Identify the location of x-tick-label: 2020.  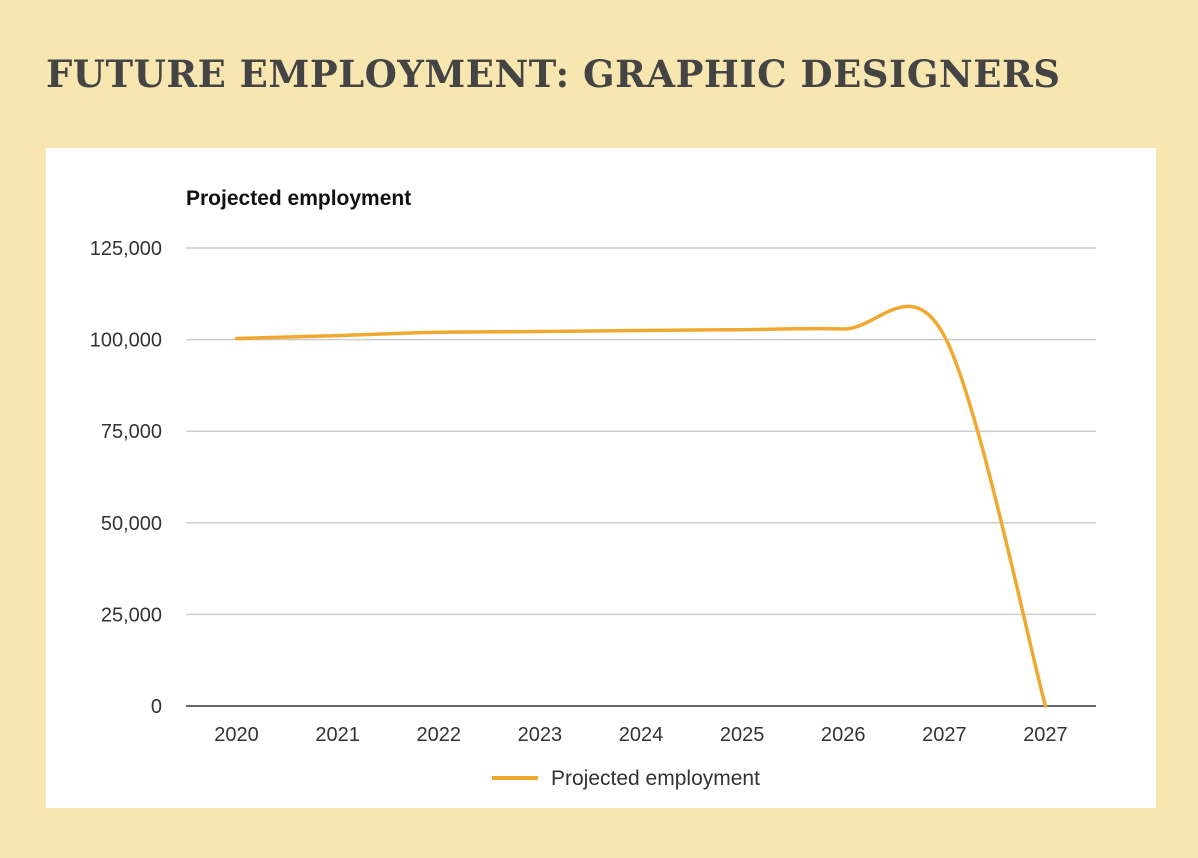
(236, 735).